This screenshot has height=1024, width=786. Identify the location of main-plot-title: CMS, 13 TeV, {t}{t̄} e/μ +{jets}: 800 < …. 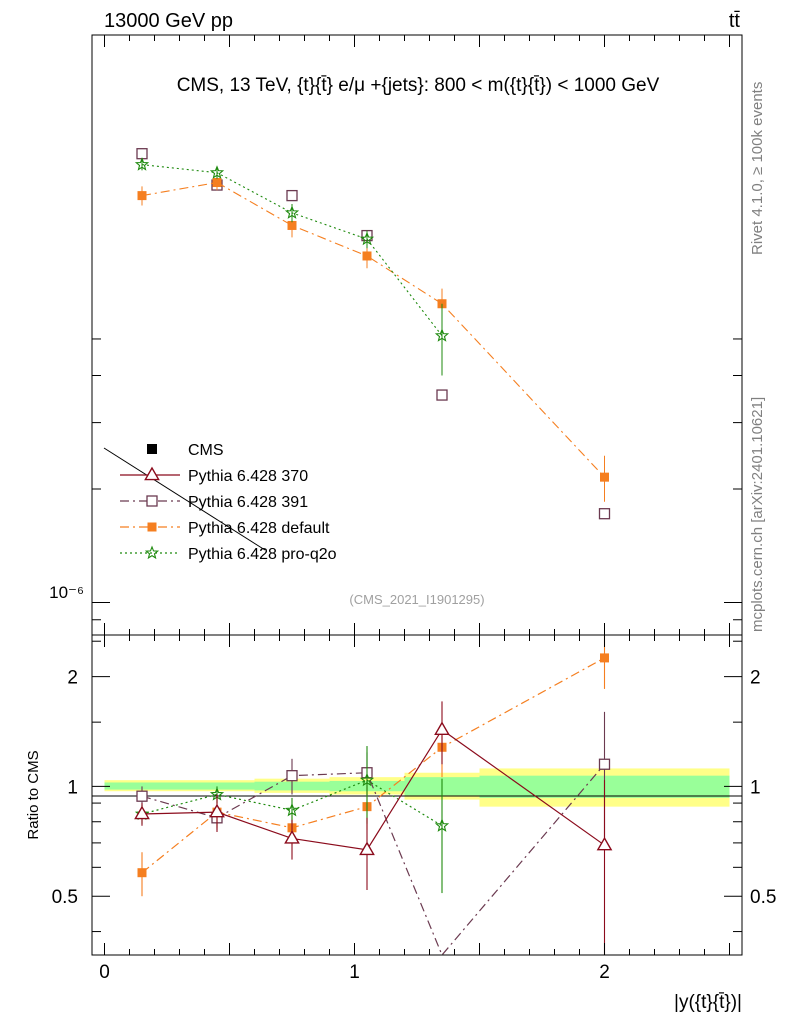
(418, 85).